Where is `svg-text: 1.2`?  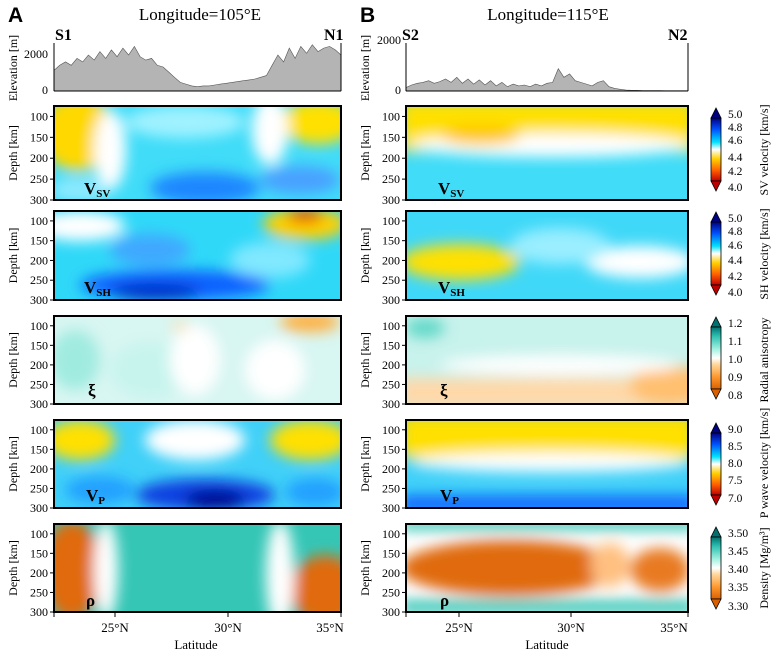 svg-text: 1.2 is located at coordinates (735, 324).